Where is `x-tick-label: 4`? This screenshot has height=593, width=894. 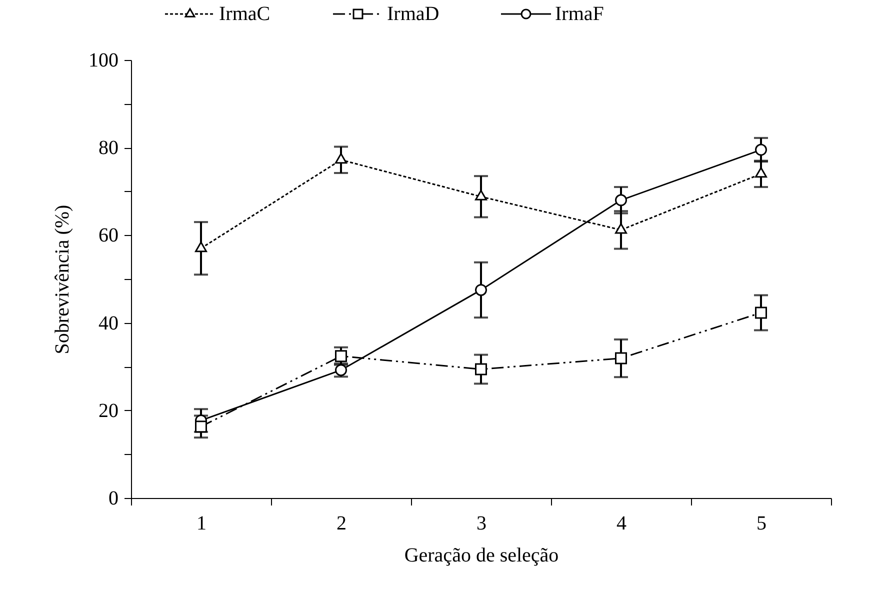
x-tick-label: 4 is located at coordinates (621, 523).